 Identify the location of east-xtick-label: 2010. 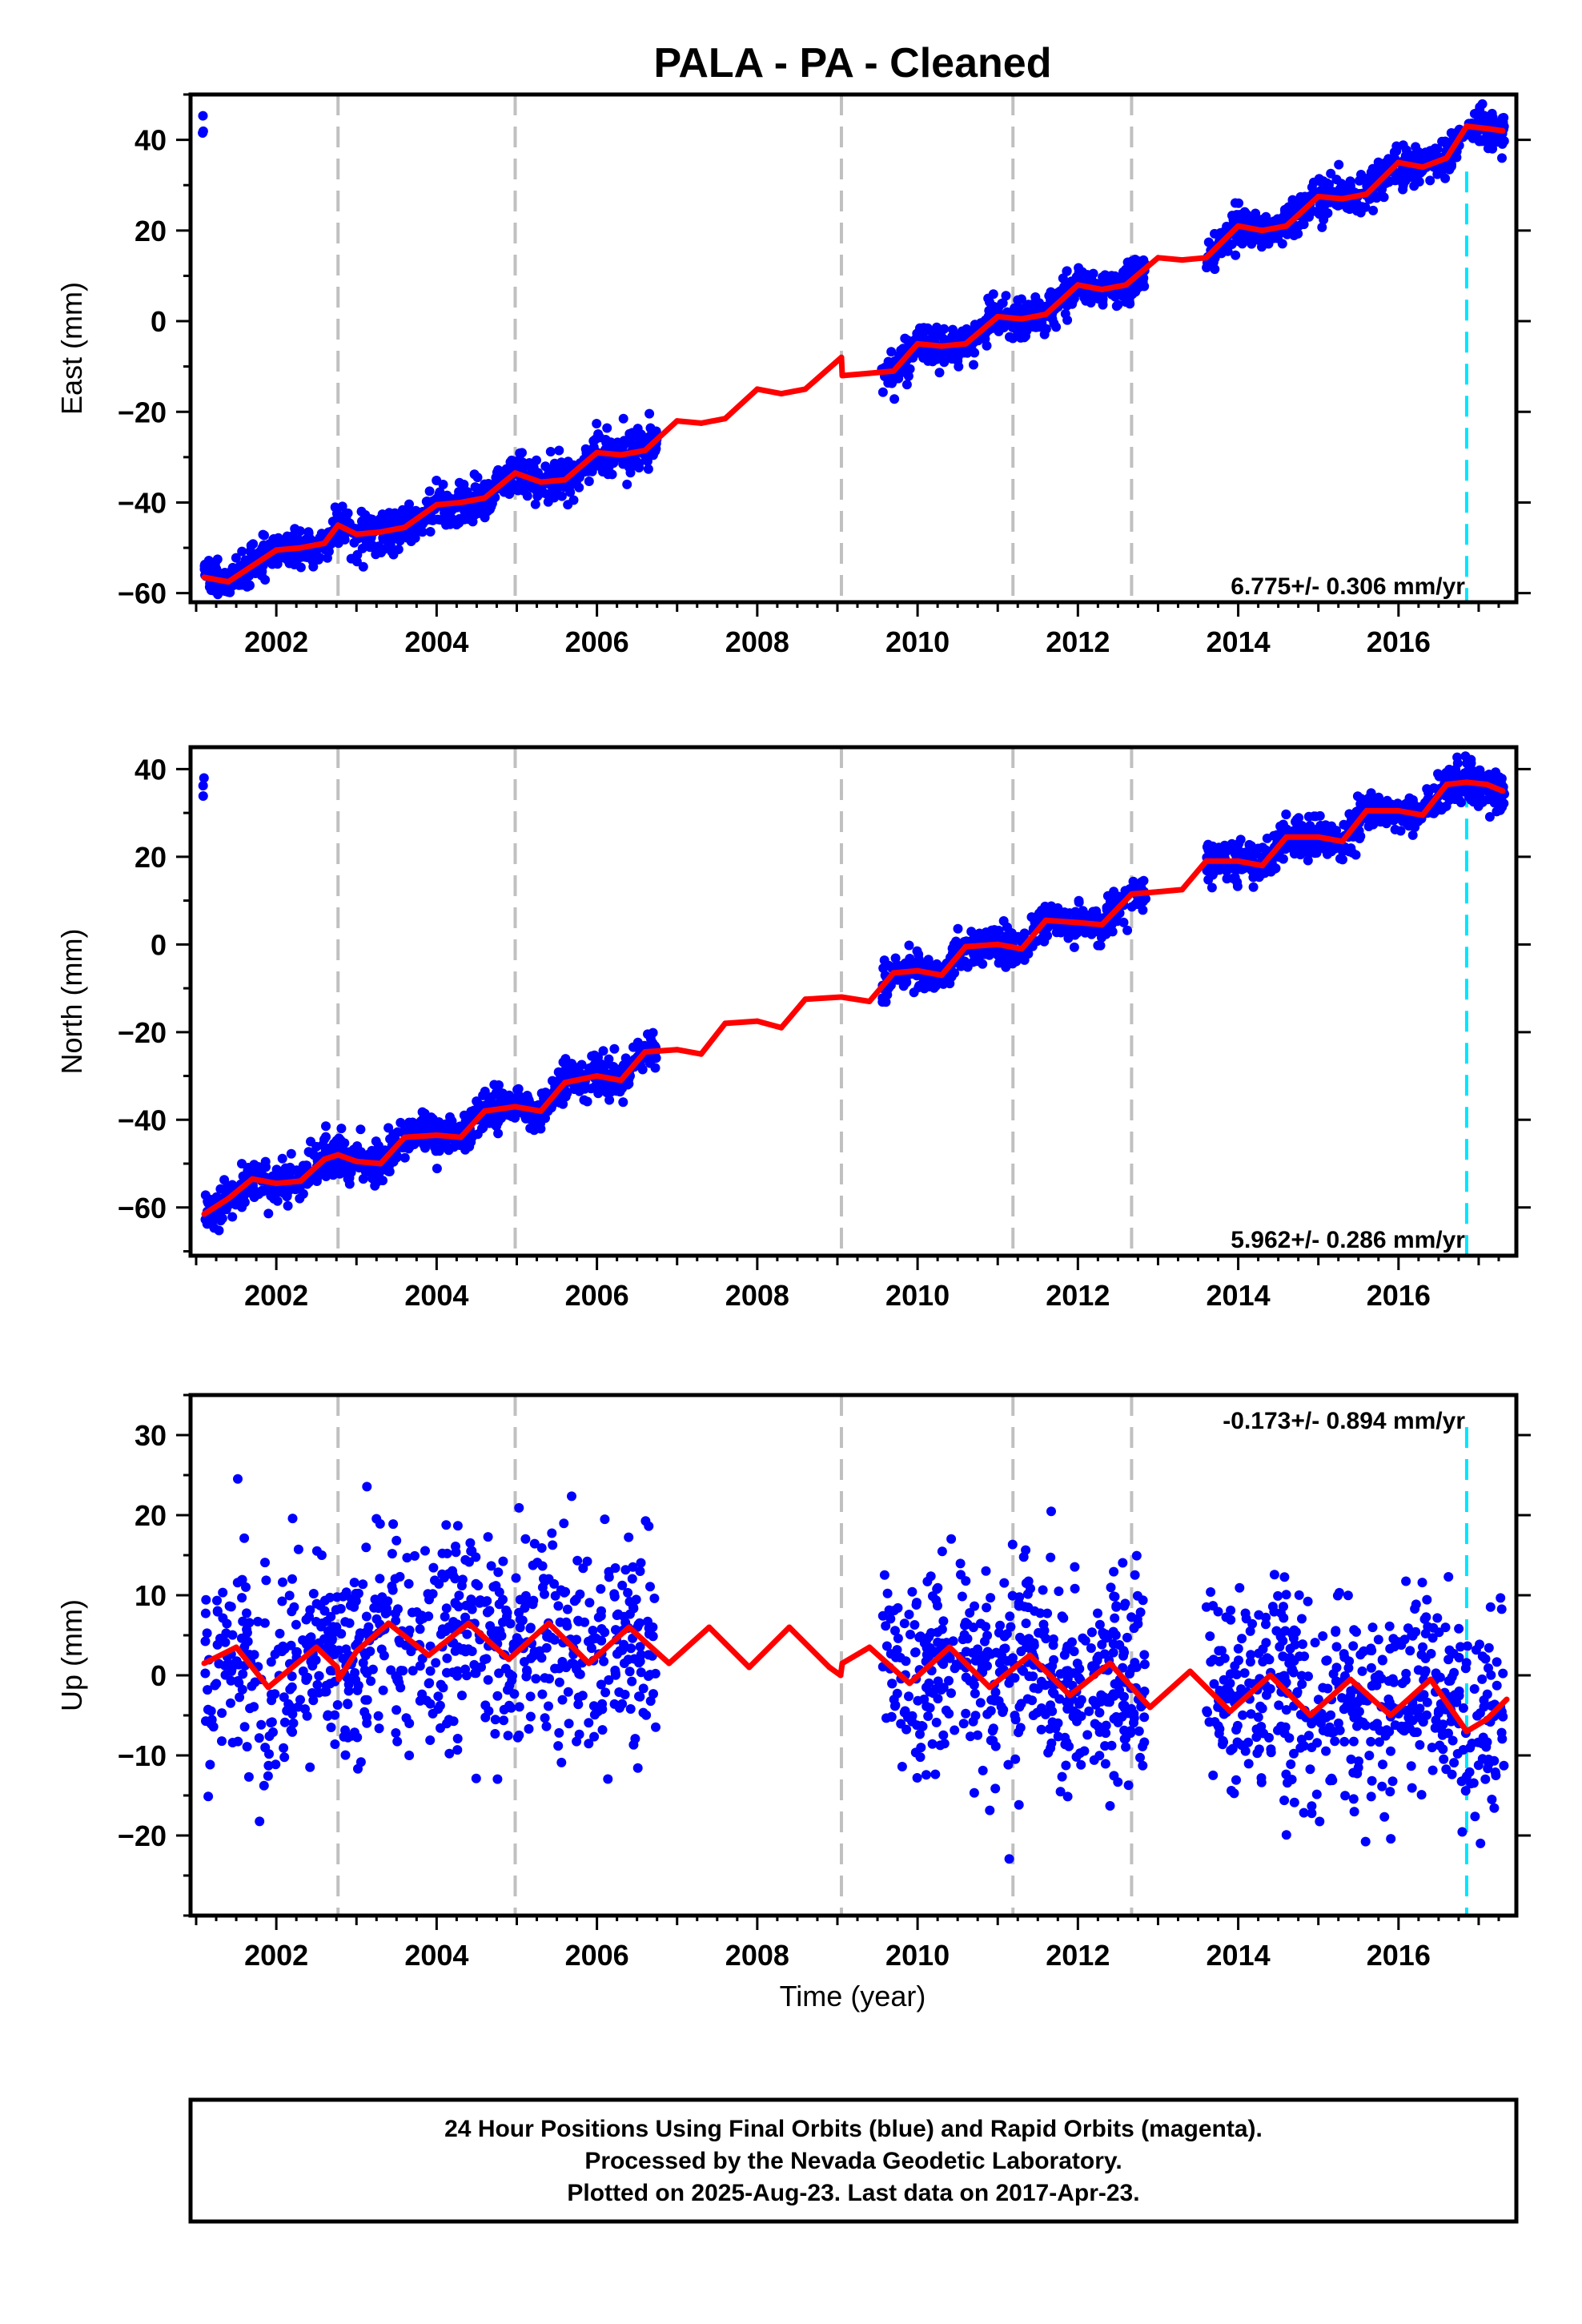
(918, 641).